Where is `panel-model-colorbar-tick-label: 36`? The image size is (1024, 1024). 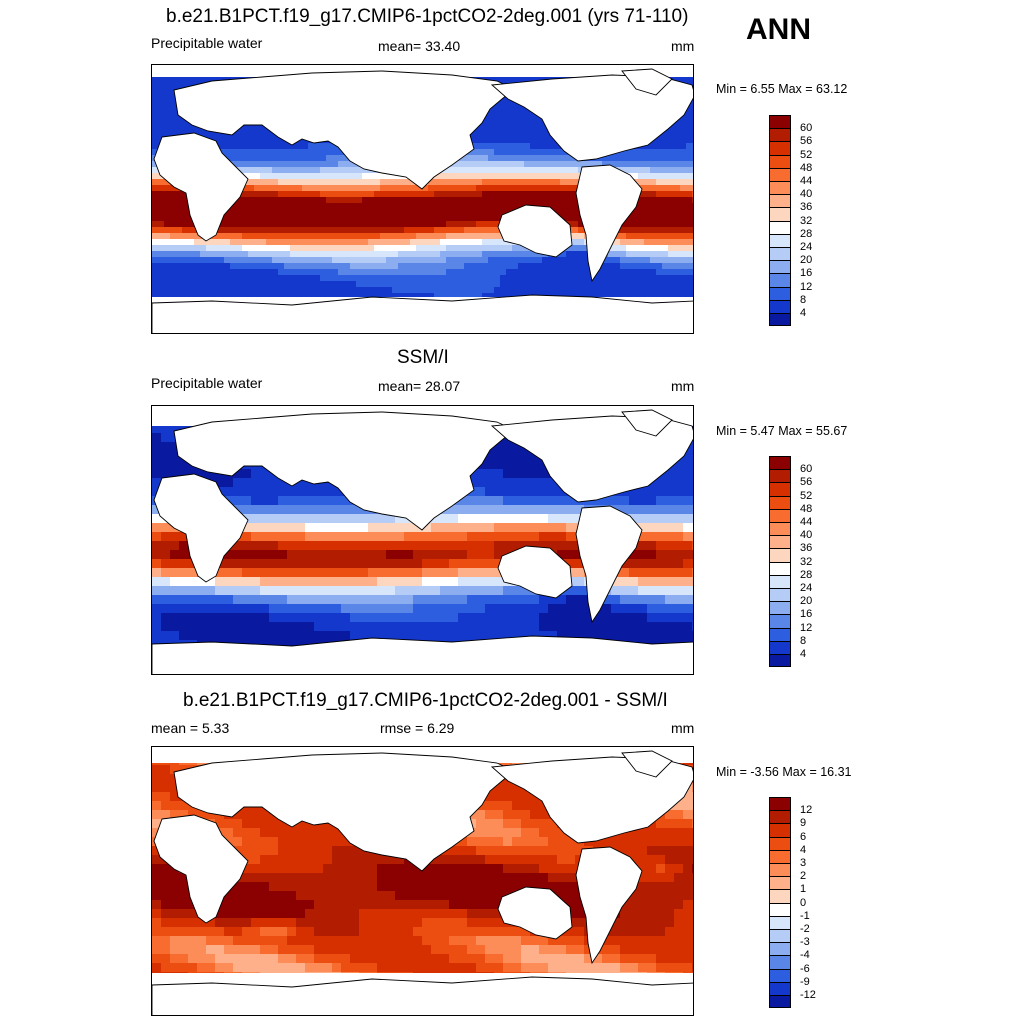
panel-model-colorbar-tick-label: 36 is located at coordinates (806, 207).